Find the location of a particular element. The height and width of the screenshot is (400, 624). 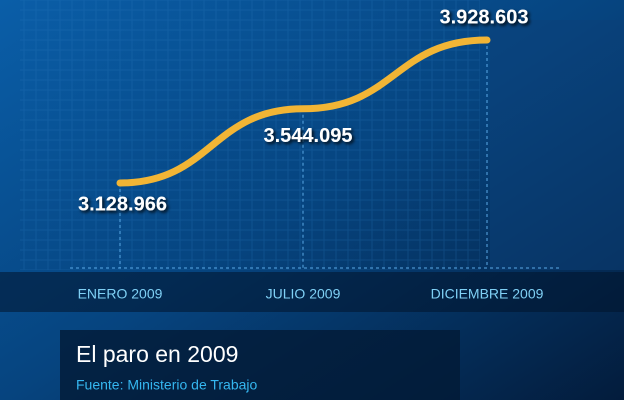

x-tick-label: DICIEMBRE 2009 is located at coordinates (487, 294).